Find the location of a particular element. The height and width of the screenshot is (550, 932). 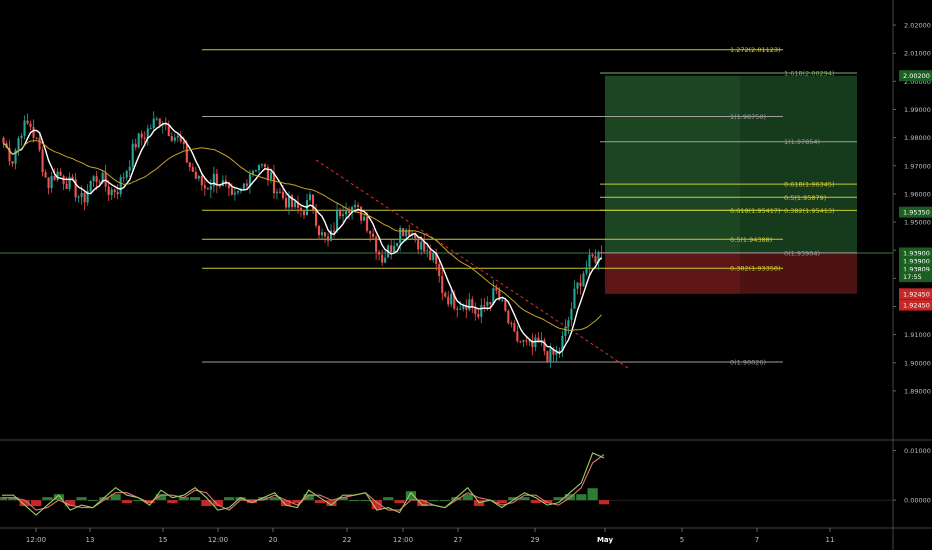

price-badge-label: 17:55 is located at coordinates (912, 277).